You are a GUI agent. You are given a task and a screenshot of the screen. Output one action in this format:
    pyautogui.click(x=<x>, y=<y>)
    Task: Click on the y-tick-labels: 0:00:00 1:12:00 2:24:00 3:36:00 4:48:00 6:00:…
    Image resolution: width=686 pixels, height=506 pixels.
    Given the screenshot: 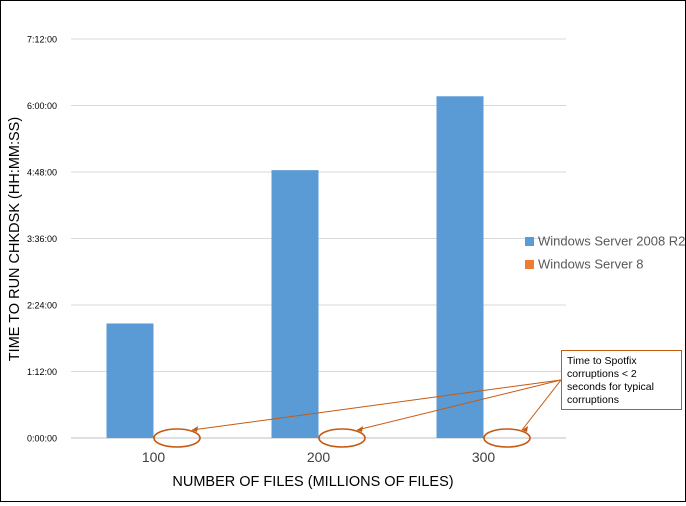 What is the action you would take?
    pyautogui.click(x=42, y=239)
    